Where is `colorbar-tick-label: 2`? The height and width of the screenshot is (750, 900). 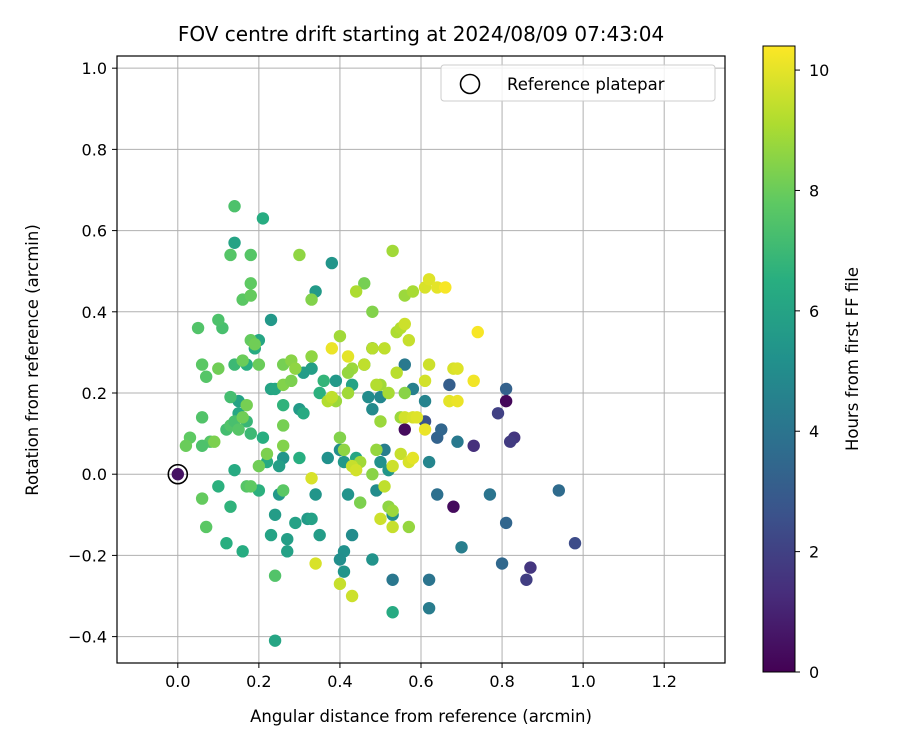 colorbar-tick-label: 2 is located at coordinates (814, 552).